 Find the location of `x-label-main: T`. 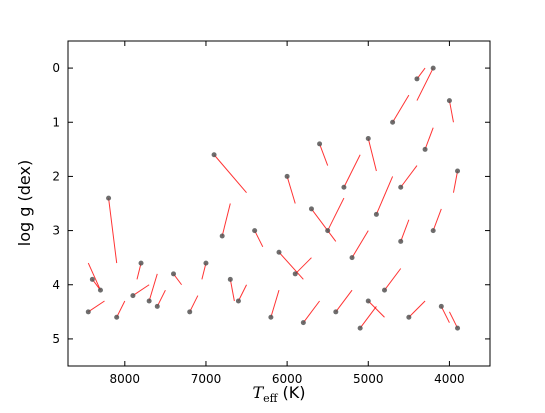

x-label-main: T is located at coordinates (259, 392).